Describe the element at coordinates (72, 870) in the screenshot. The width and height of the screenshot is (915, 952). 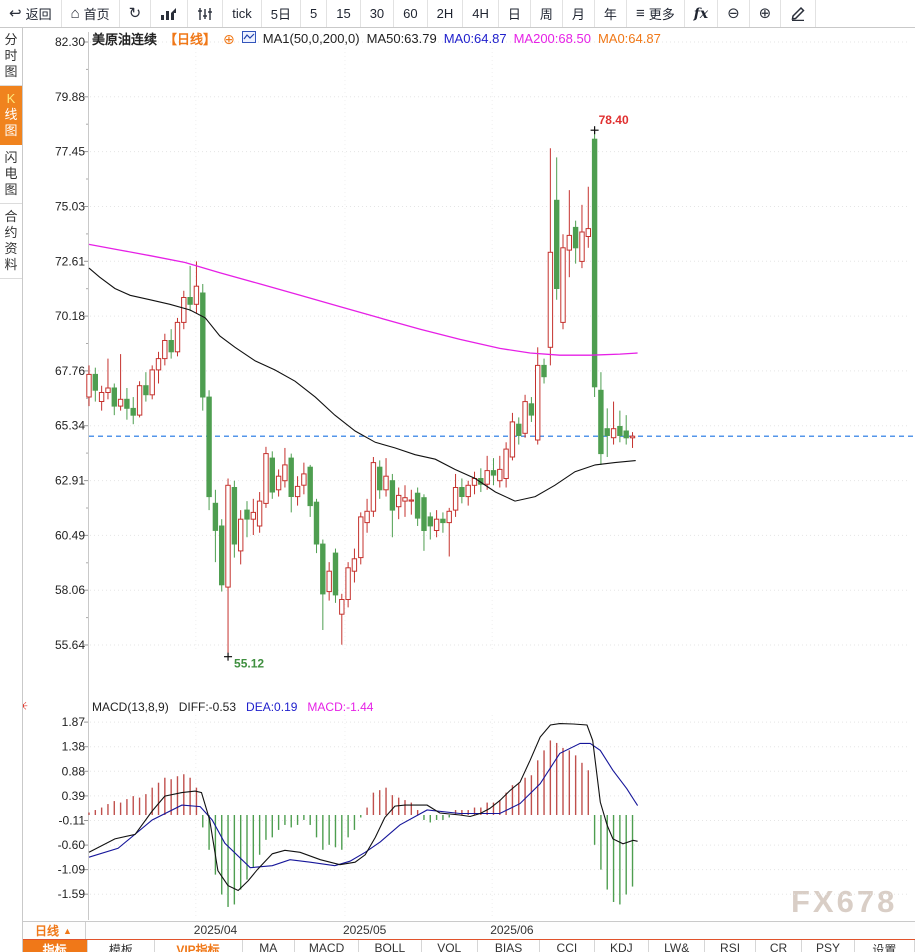
I see `svg-text: -1.09` at that location.